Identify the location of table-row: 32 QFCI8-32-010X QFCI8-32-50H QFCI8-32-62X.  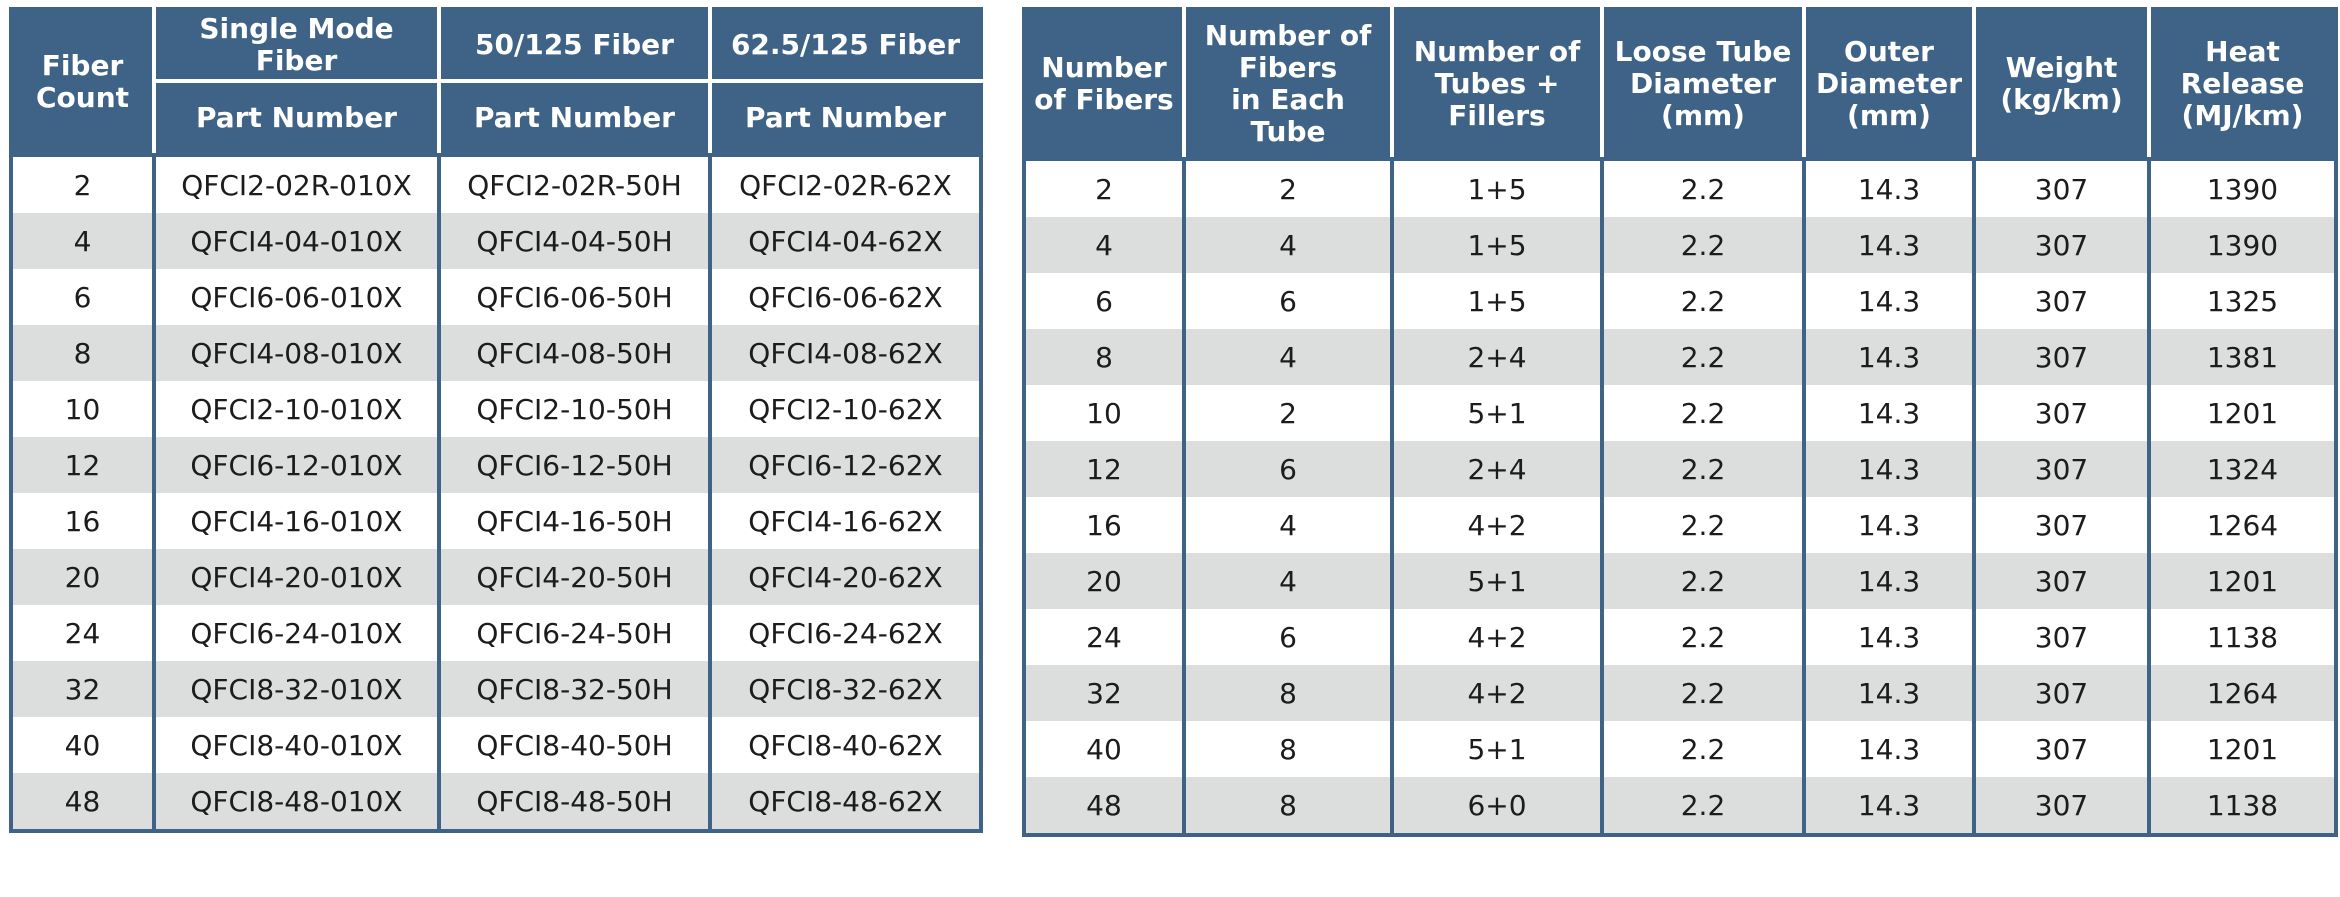
(496, 689).